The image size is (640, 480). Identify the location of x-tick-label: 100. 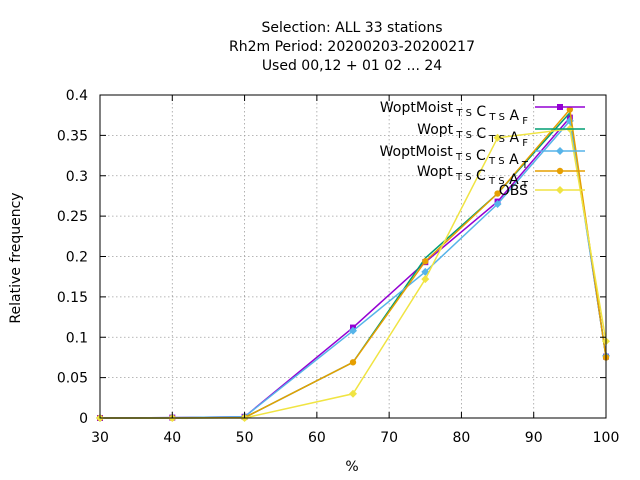
(606, 438).